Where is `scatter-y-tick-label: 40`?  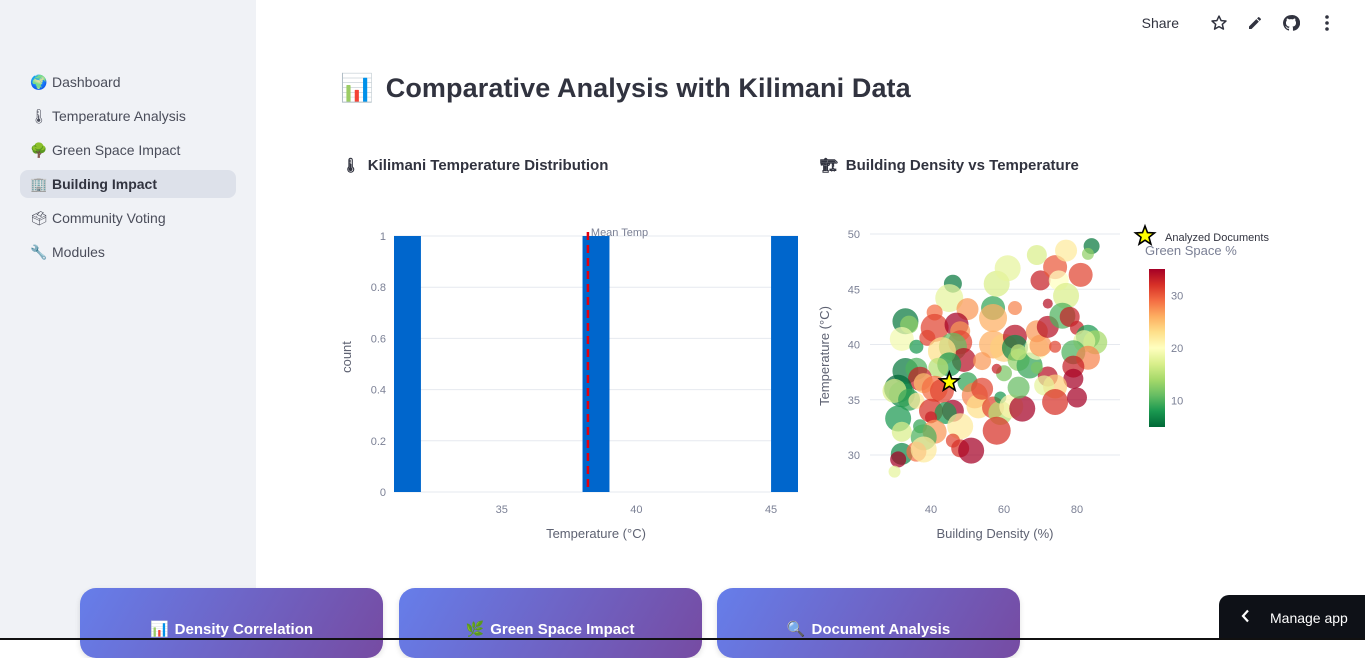
scatter-y-tick-label: 40 is located at coordinates (854, 346).